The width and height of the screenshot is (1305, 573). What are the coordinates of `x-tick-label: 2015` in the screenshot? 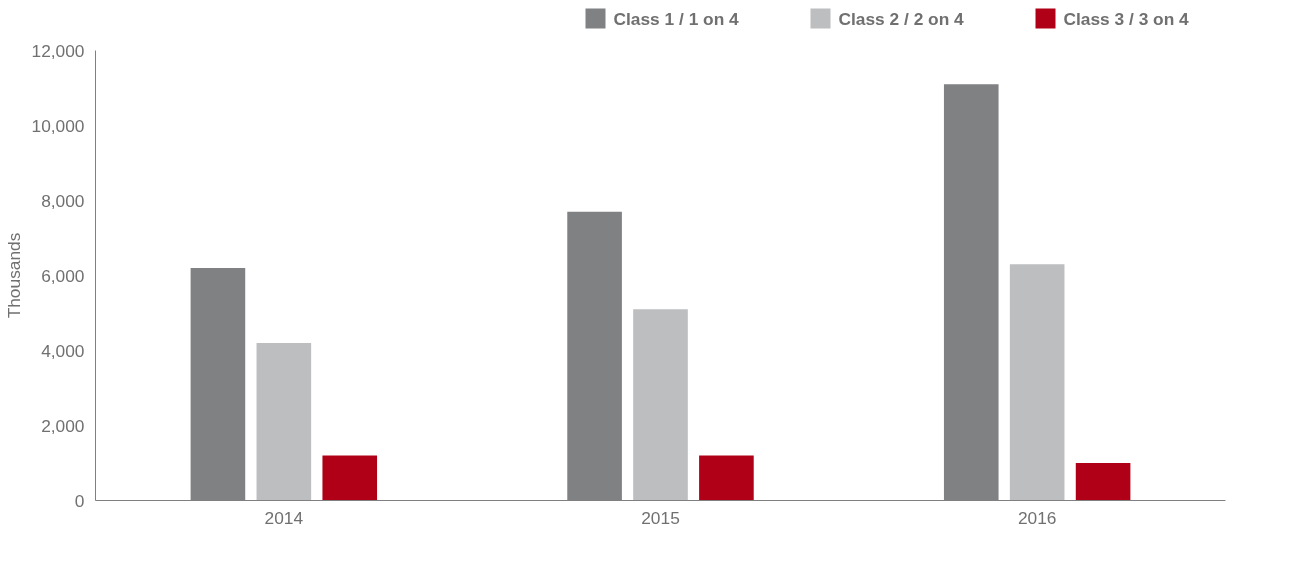 It's located at (660, 517).